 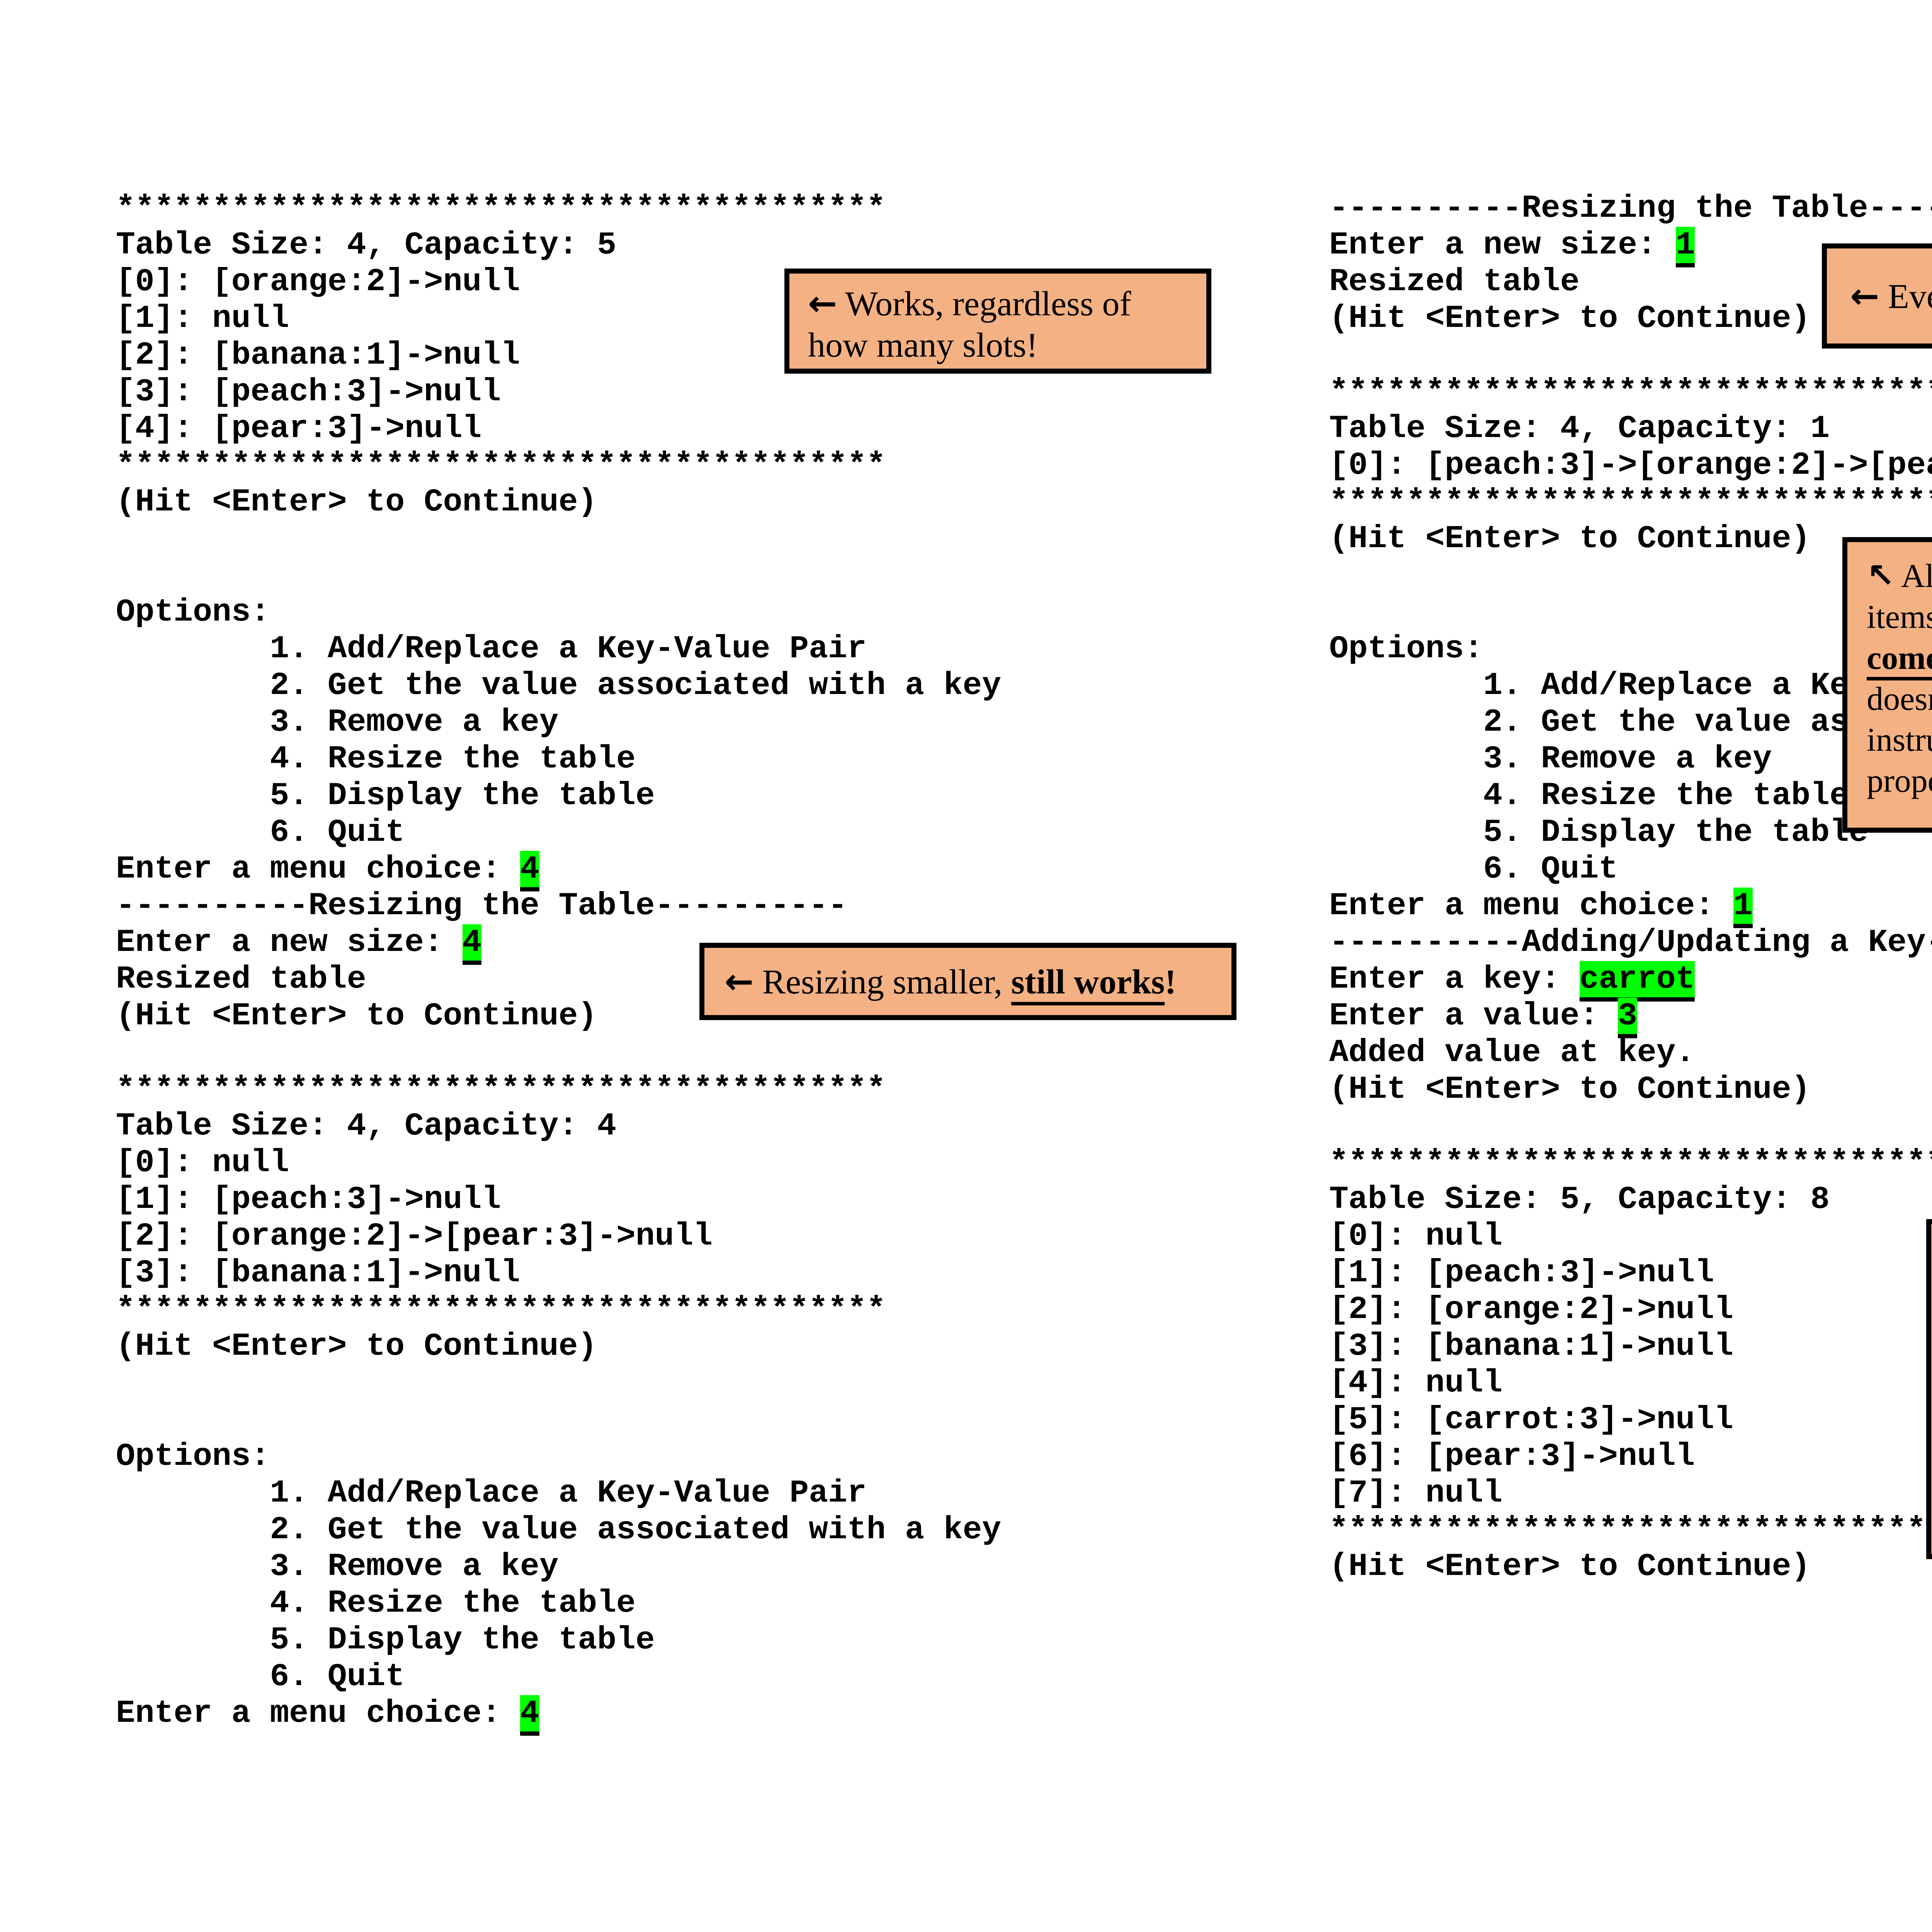 What do you see at coordinates (558, 944) in the screenshot?
I see `console-line: Enter a new size: 4` at bounding box center [558, 944].